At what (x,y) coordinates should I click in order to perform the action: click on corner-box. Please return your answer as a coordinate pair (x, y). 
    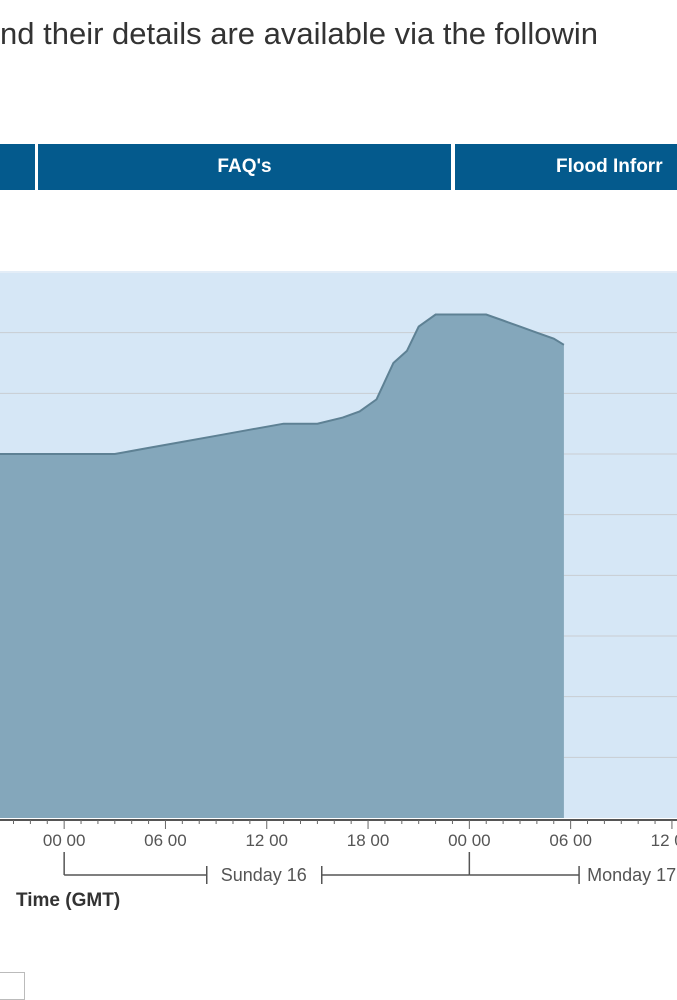
    Looking at the image, I should click on (12, 986).